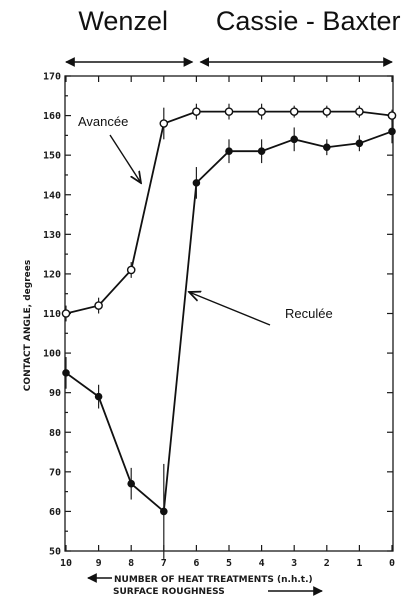 This screenshot has width=411, height=601. I want to click on x-tick-label: 1, so click(359, 563).